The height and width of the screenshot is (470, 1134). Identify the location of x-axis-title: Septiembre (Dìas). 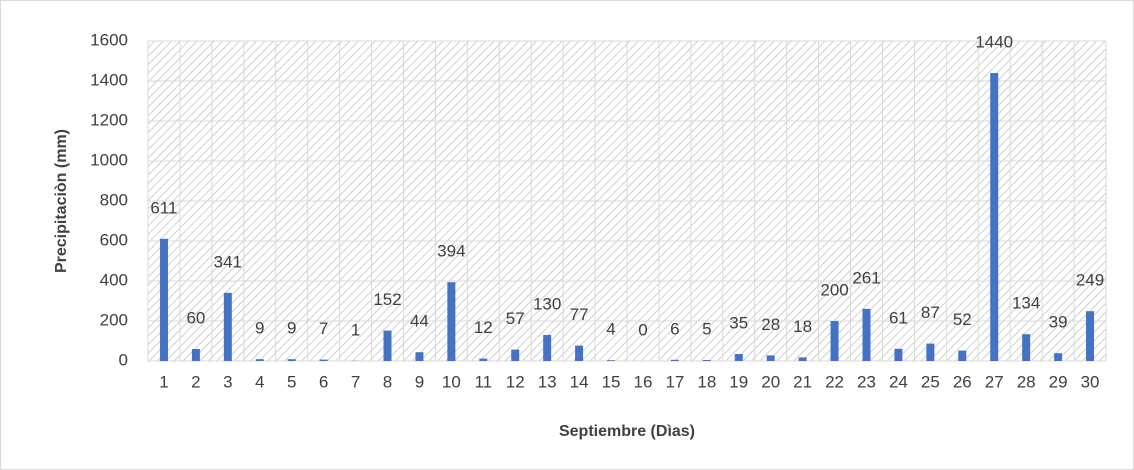
(627, 431).